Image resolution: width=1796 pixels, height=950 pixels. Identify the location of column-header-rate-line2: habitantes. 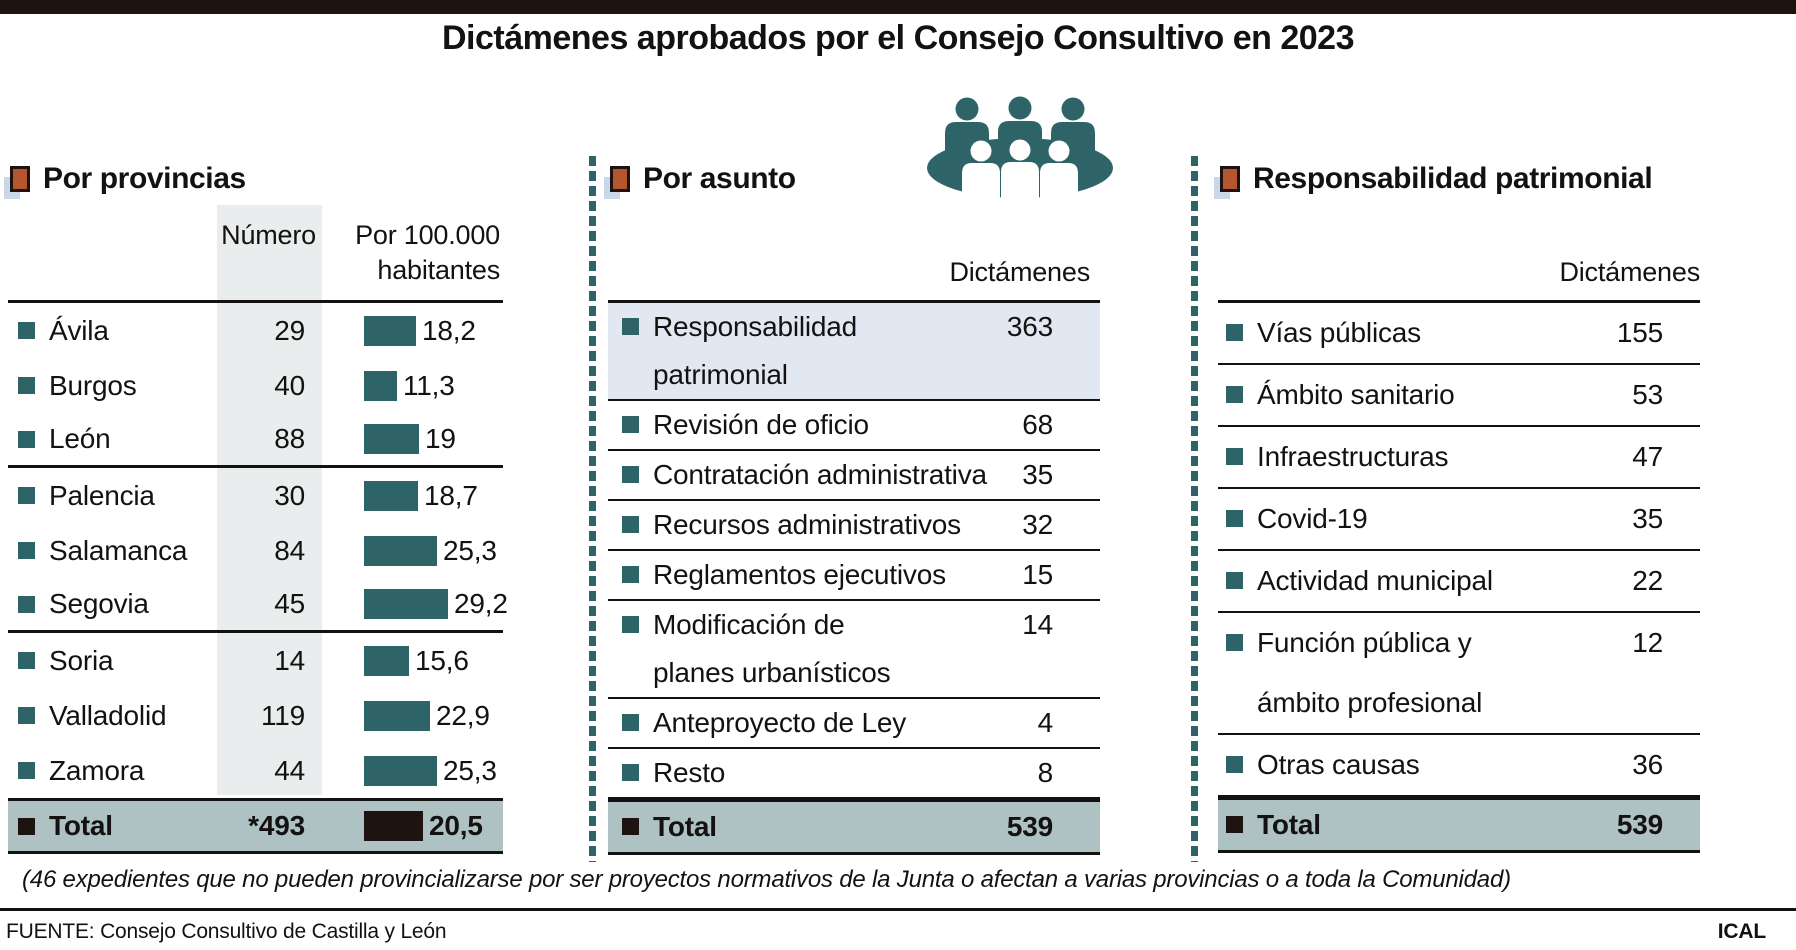
(438, 270).